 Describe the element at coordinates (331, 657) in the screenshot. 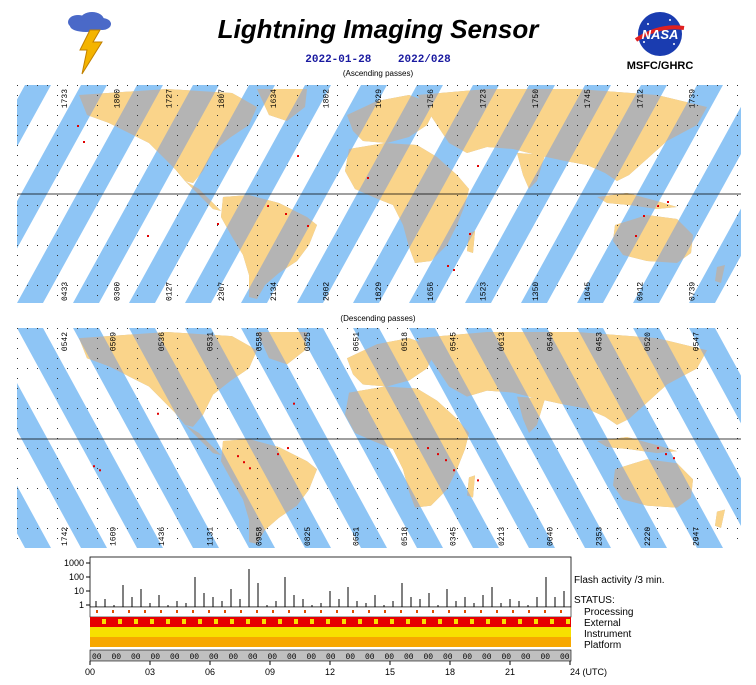

I see `platform-bar-label: 00` at that location.